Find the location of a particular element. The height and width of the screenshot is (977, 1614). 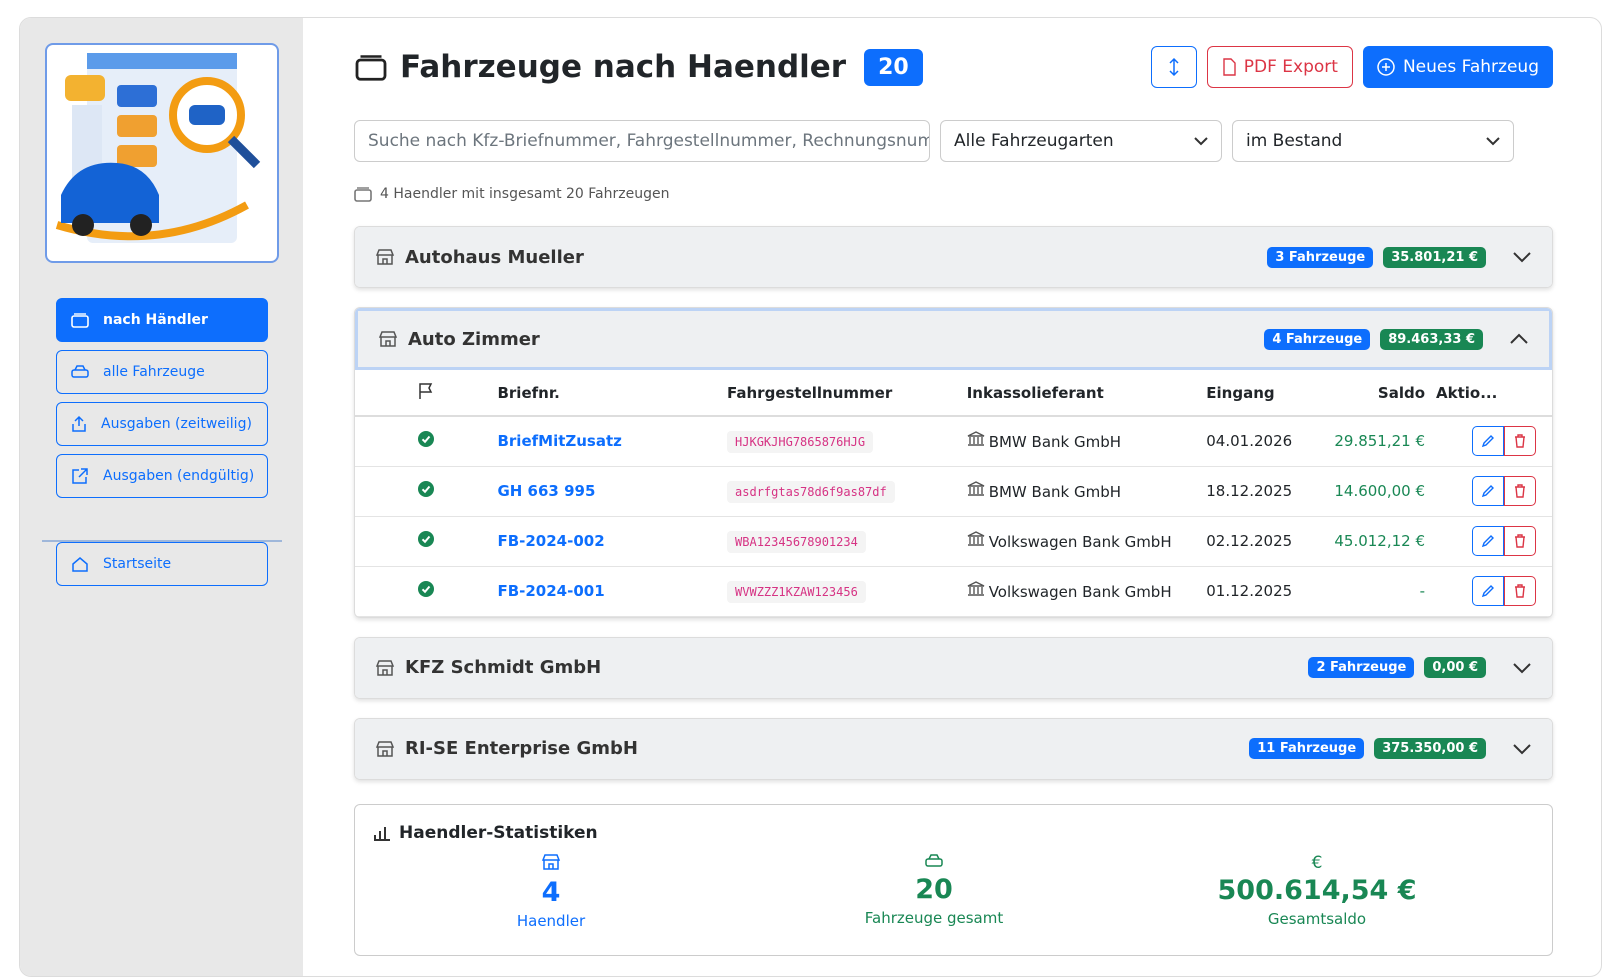

saldo-cell: - is located at coordinates (1380, 591).